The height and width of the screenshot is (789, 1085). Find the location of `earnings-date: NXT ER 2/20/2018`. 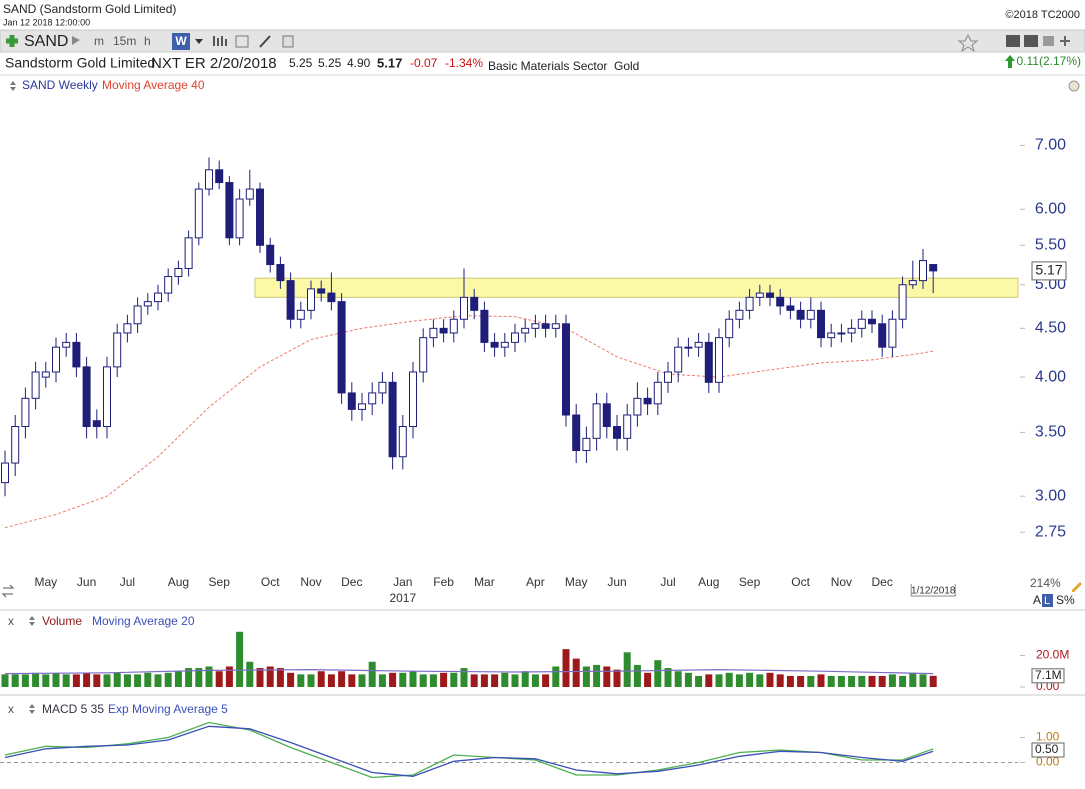

earnings-date: NXT ER 2/20/2018 is located at coordinates (214, 63).